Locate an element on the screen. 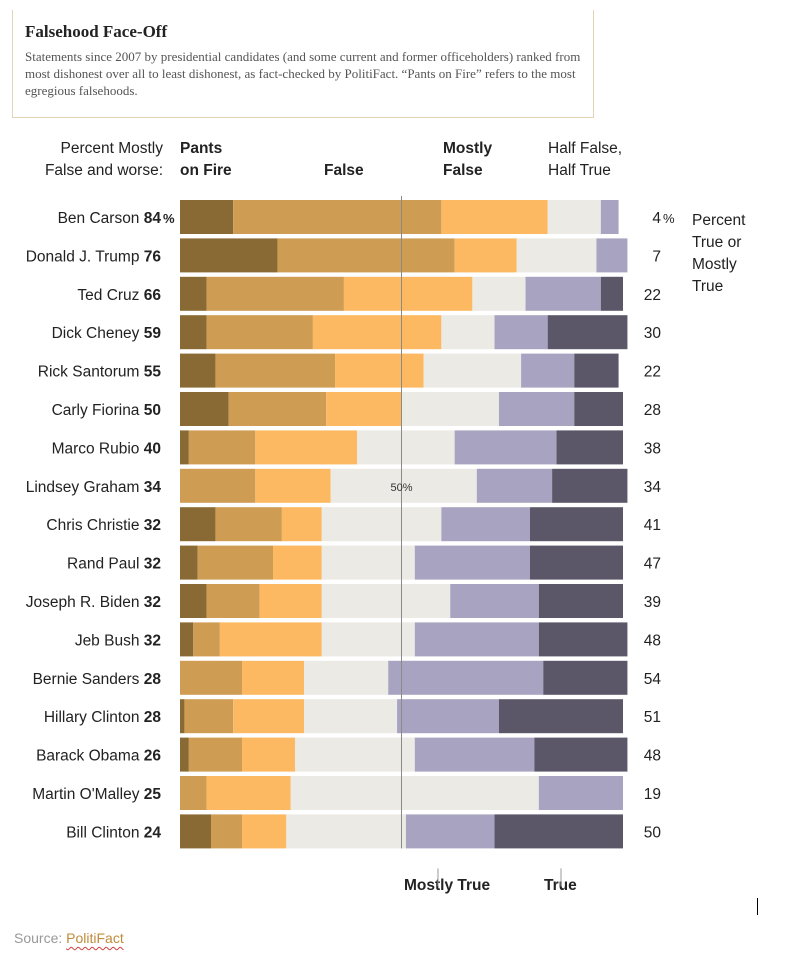 This screenshot has width=812, height=962. pants-header-line2: on Fire is located at coordinates (206, 170).